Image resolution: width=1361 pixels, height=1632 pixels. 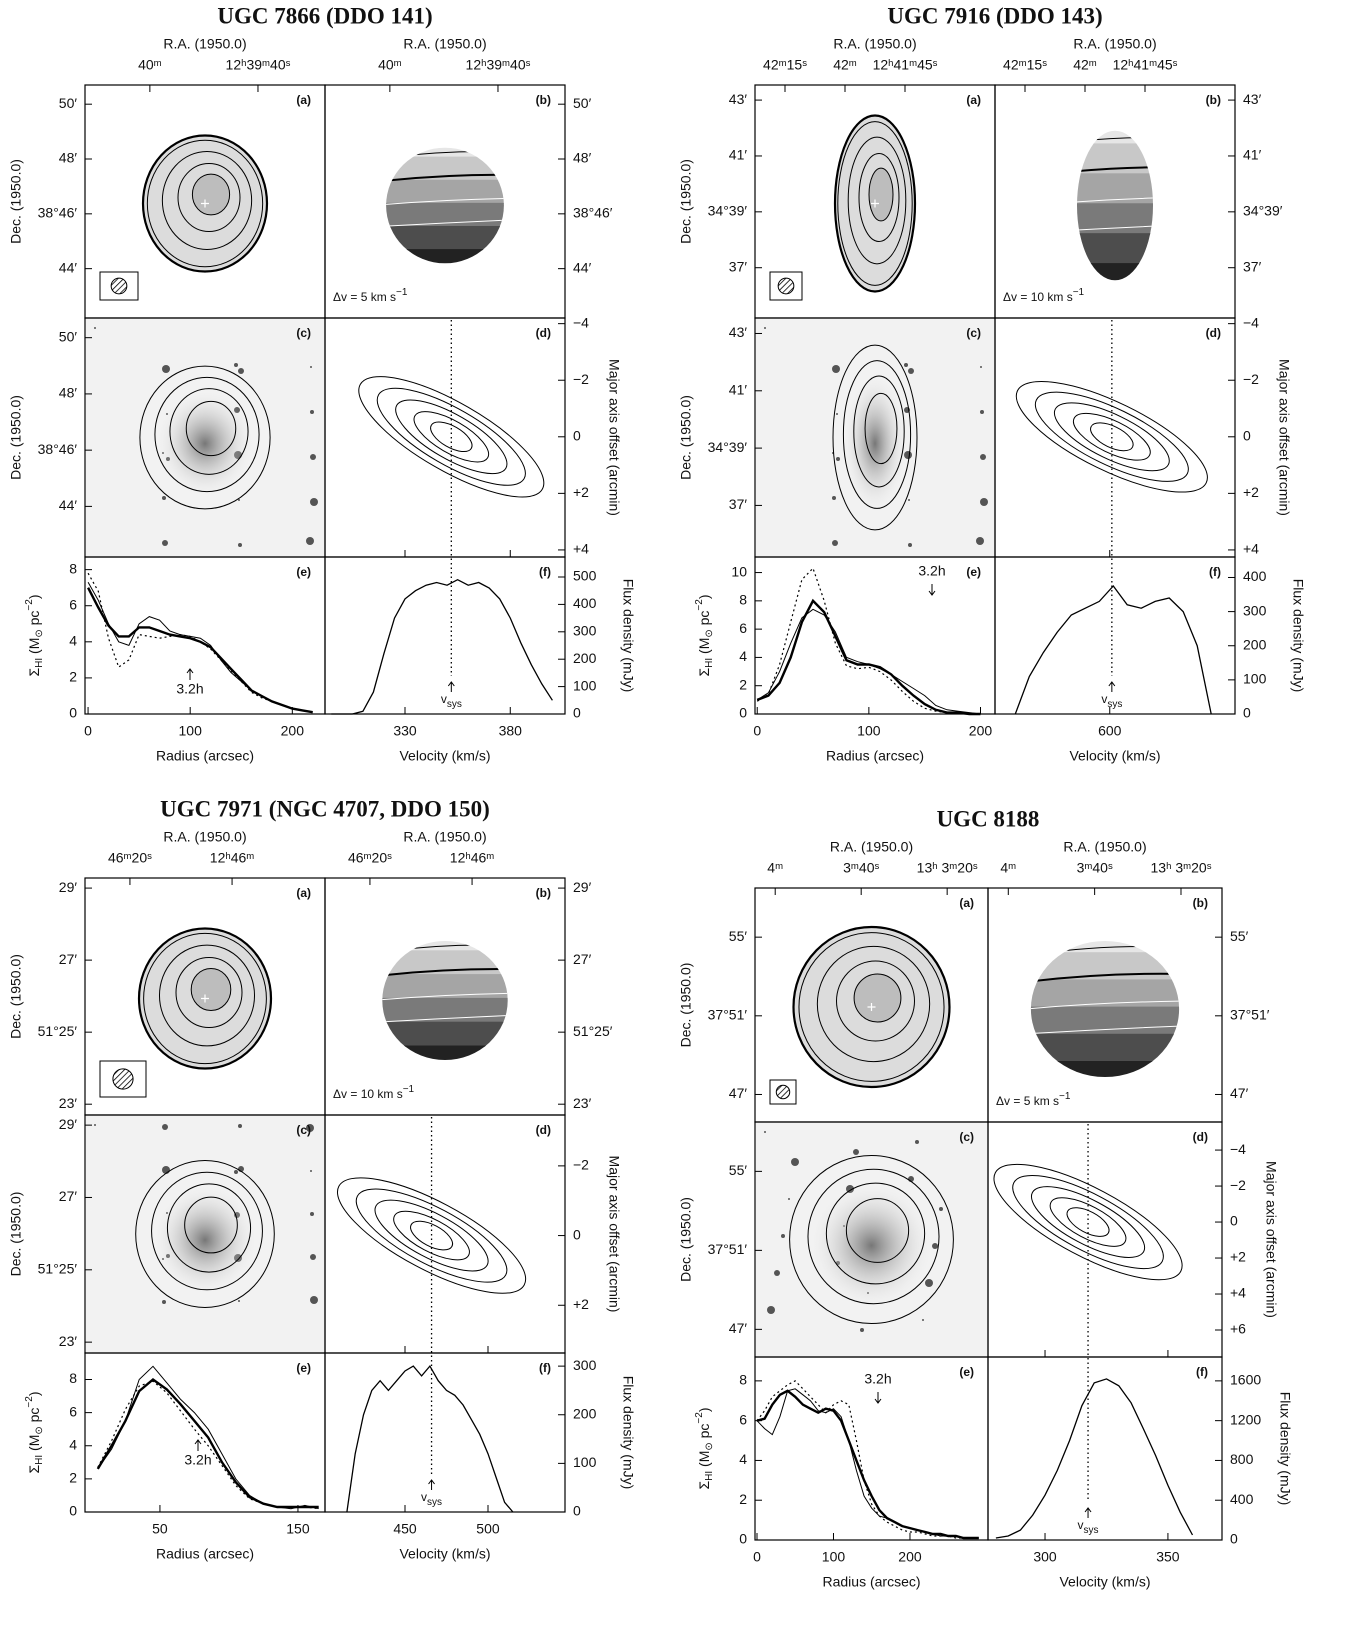 I want to click on x-tick-label: 46ᵐ20ˢ, so click(x=130, y=858).